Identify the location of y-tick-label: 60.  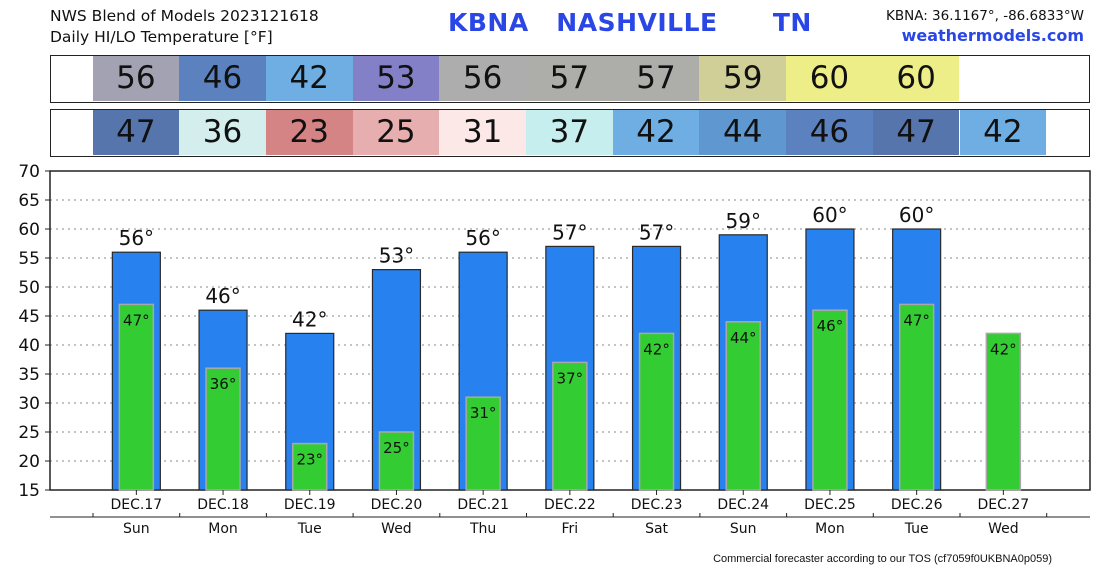
(29, 230).